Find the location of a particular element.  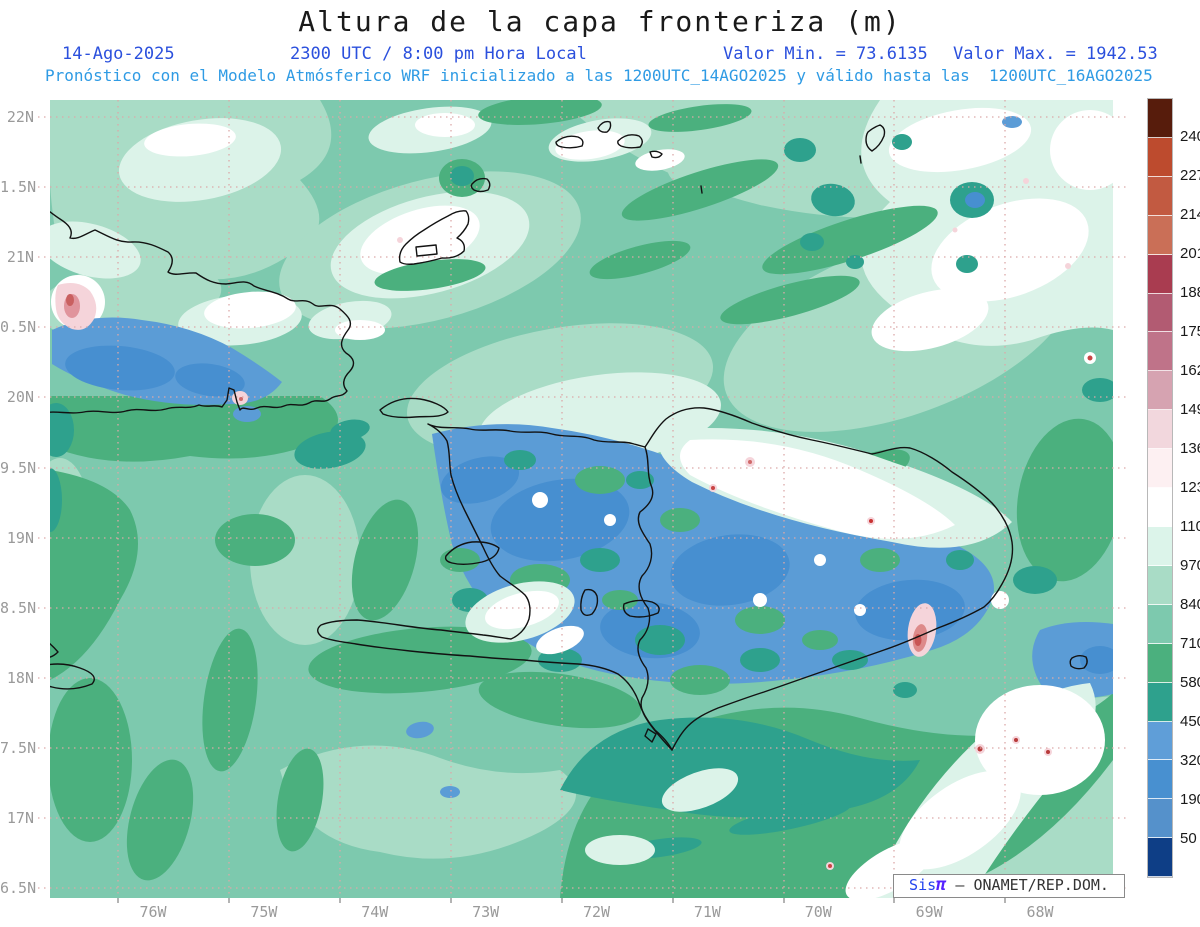

lon-label: 70W is located at coordinates (818, 912).